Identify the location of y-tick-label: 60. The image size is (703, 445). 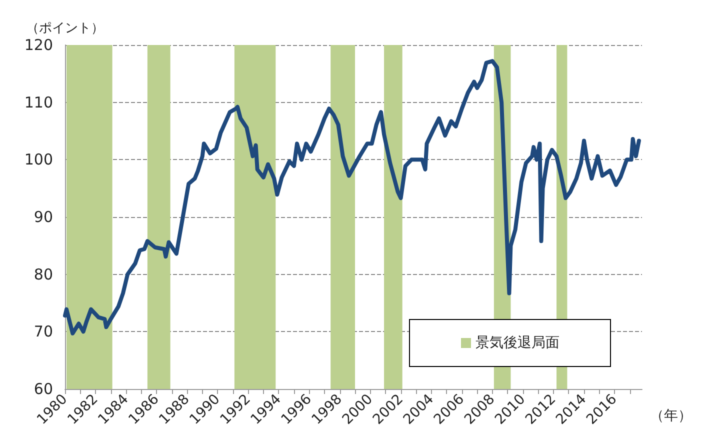
(43, 389).